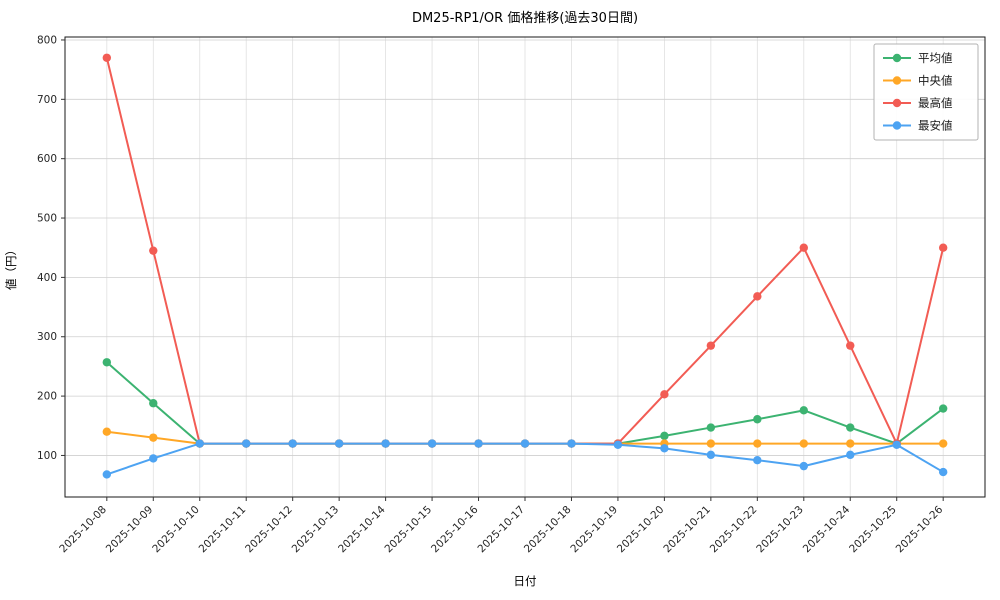 Image resolution: width=1000 pixels, height=600 pixels. What do you see at coordinates (926, 92) in the screenshot?
I see `legend-box` at bounding box center [926, 92].